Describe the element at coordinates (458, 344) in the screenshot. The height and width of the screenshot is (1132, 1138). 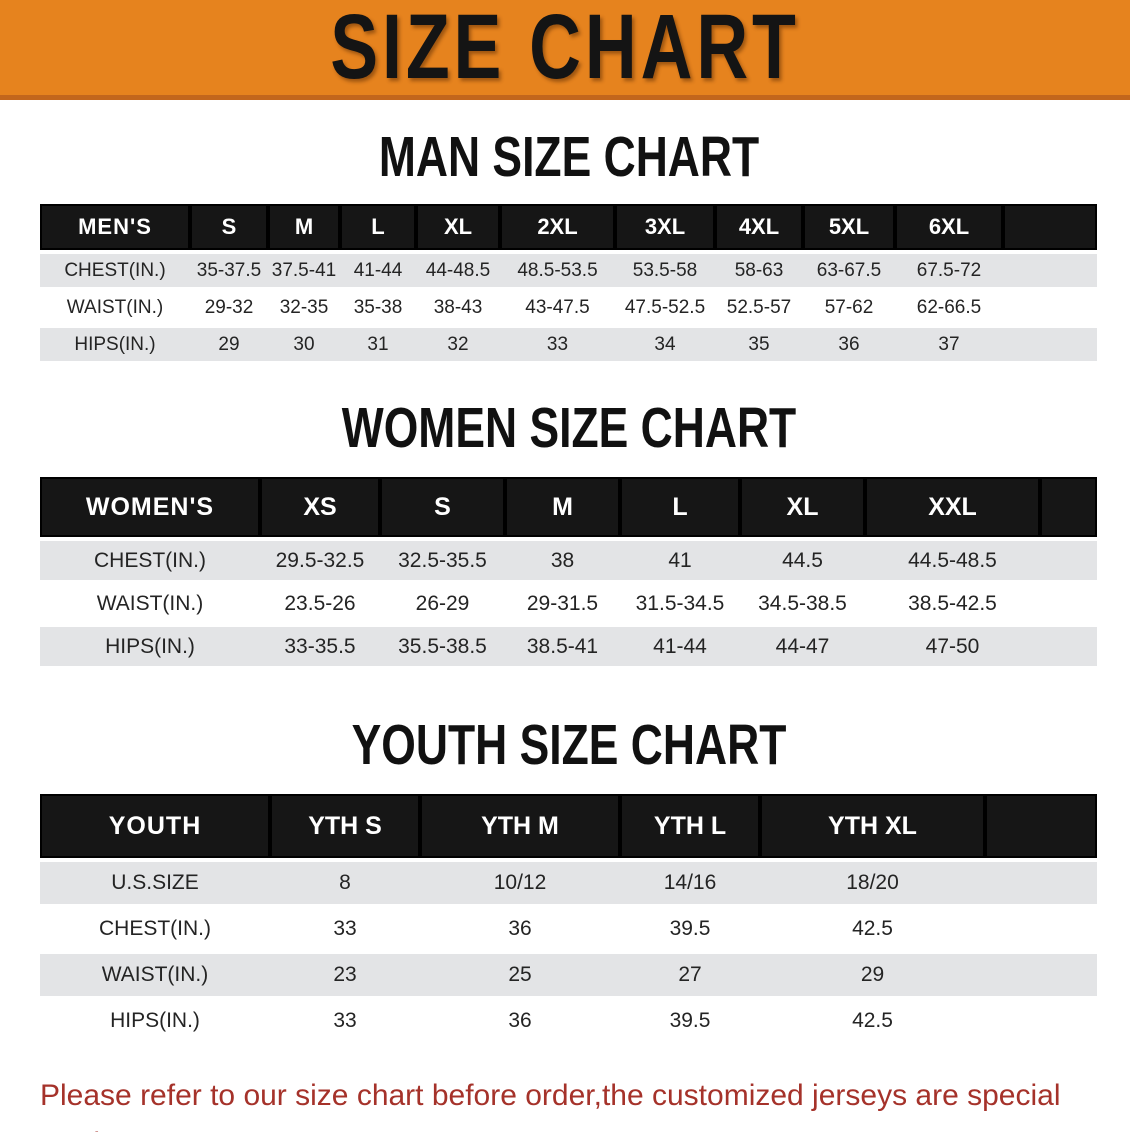
I see `size-value-cell: 32` at that location.